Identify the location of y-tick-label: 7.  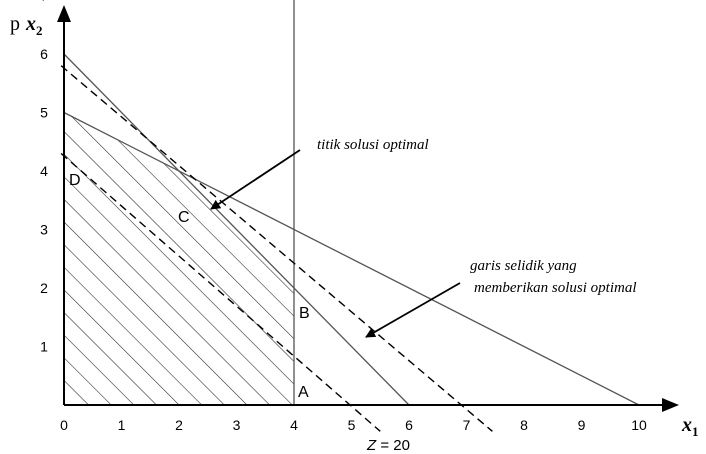
(44, 2).